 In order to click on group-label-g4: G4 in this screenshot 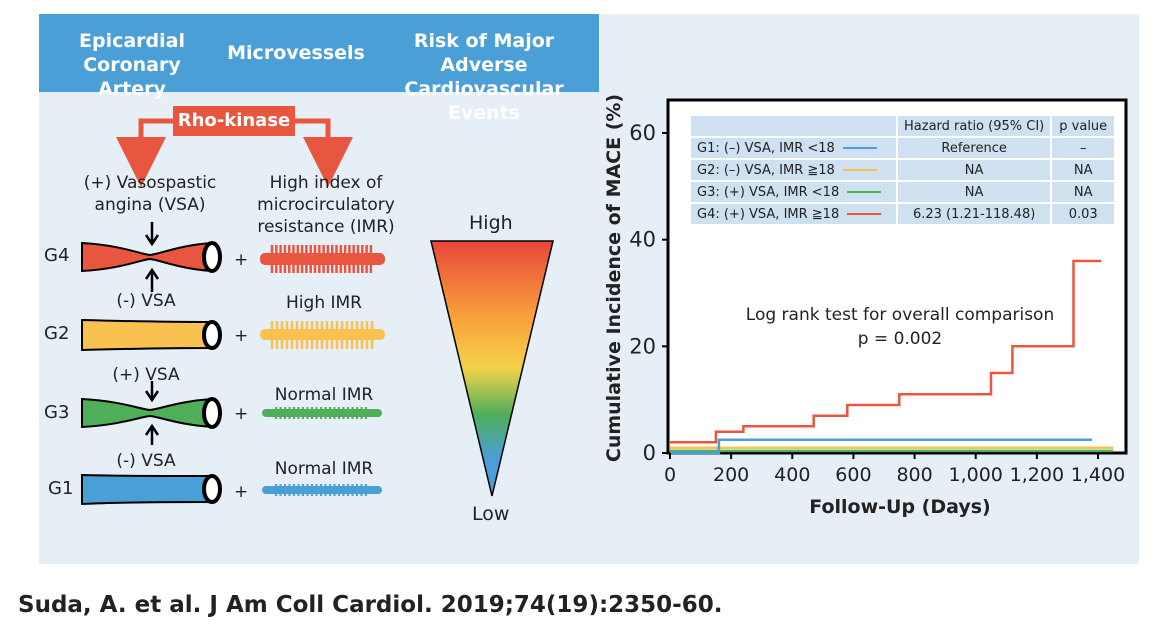, I will do `click(57, 255)`.